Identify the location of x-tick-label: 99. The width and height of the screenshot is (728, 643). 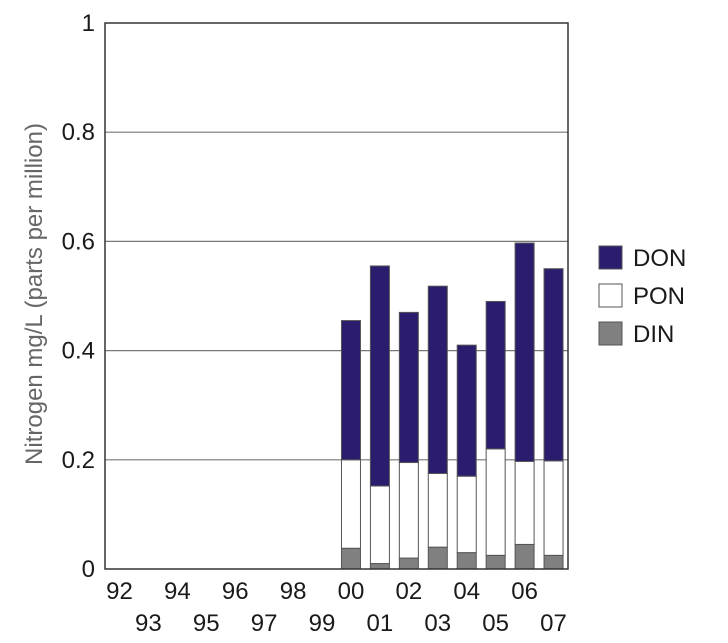
(322, 623).